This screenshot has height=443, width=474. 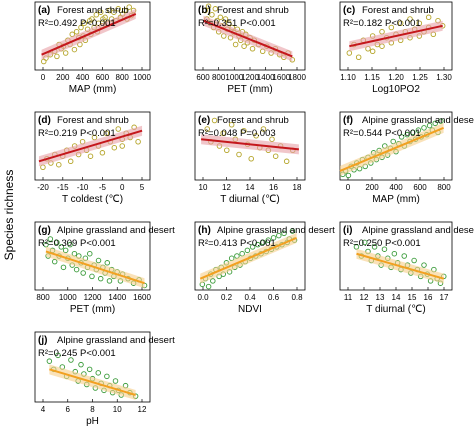 What do you see at coordinates (68, 409) in the screenshot?
I see `x-tick-label: 6` at bounding box center [68, 409].